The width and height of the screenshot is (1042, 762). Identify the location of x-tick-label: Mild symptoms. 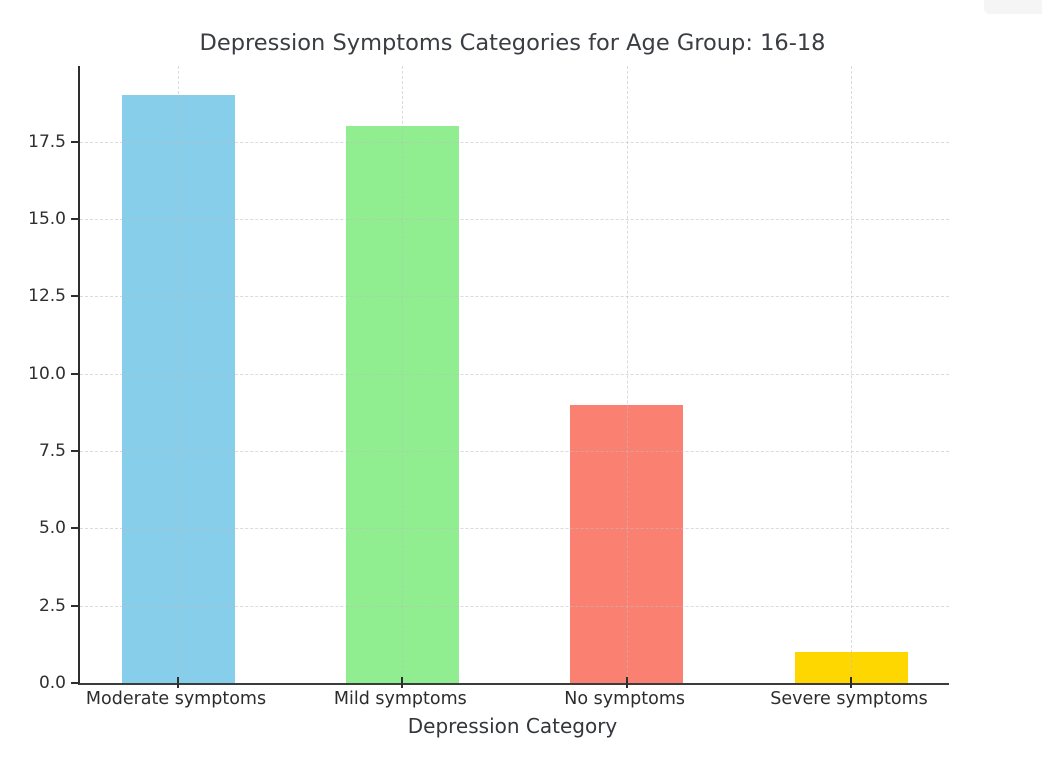
(400, 699).